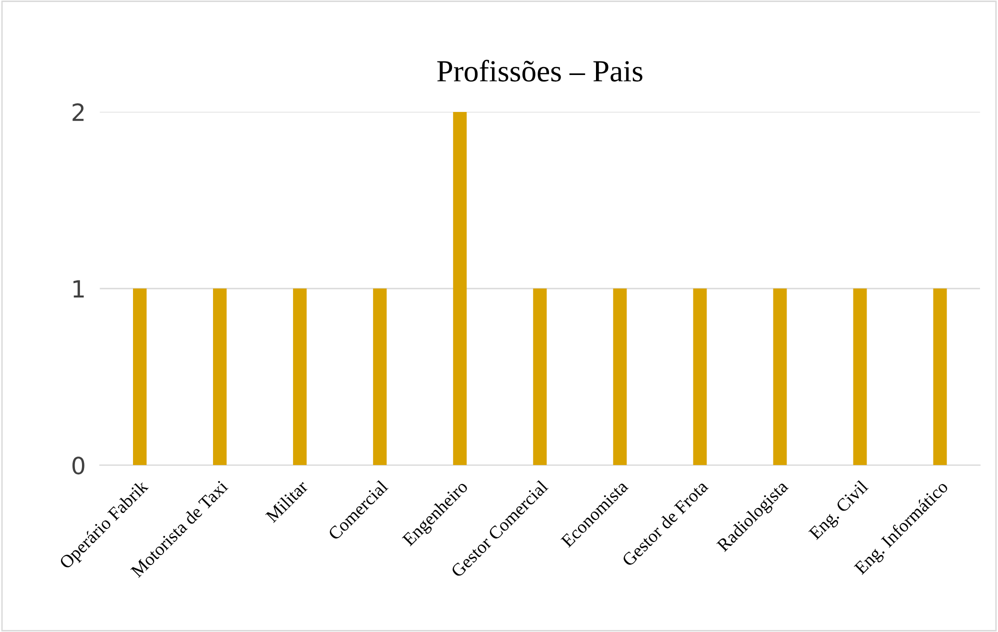  Describe the element at coordinates (78, 112) in the screenshot. I see `y-tick-label: 2` at that location.